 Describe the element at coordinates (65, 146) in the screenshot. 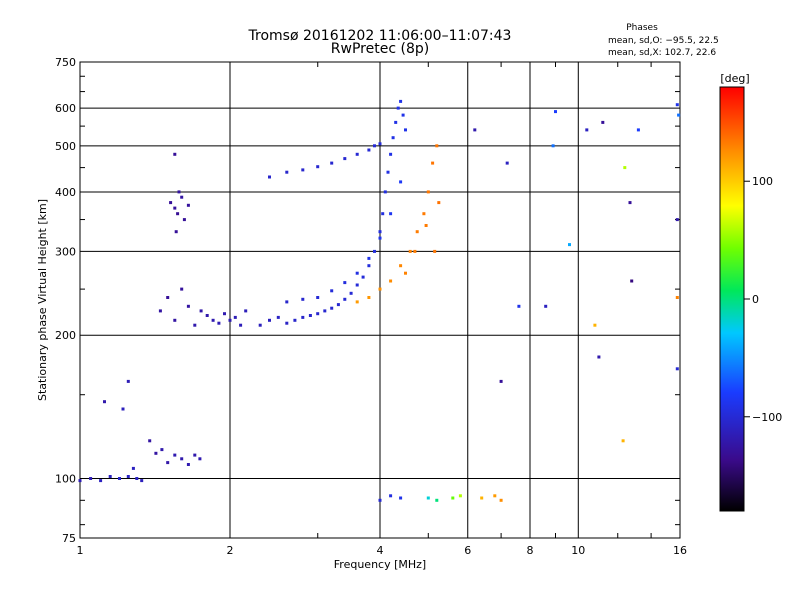

I see `y-tick-label: 500` at that location.